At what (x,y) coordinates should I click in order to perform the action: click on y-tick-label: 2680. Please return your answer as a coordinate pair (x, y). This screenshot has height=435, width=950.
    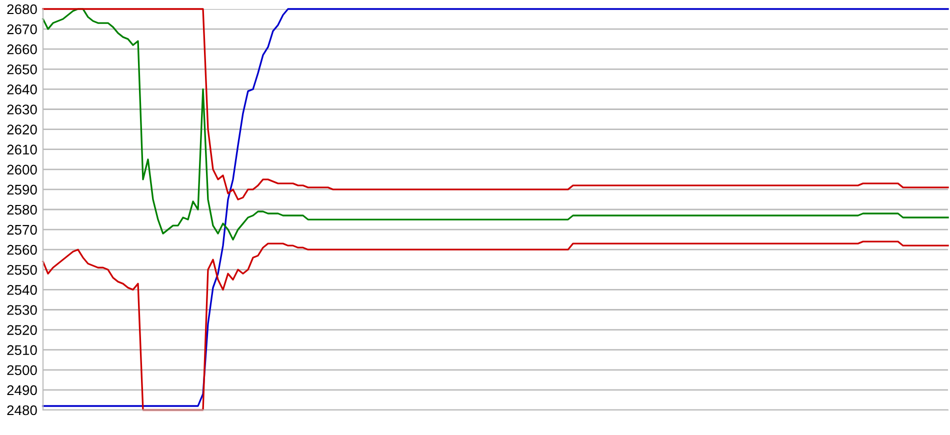
    Looking at the image, I should click on (22, 9).